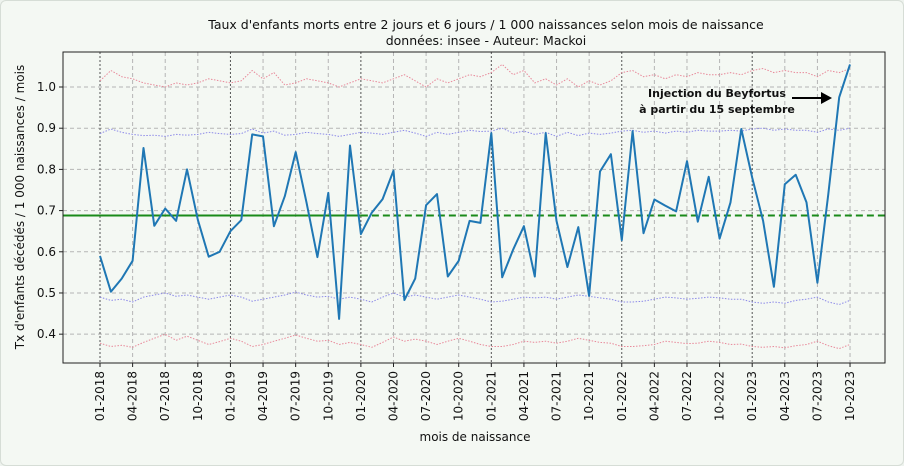 The height and width of the screenshot is (466, 904). Describe the element at coordinates (720, 396) in the screenshot. I see `x-tick-label: 10-2022` at that location.